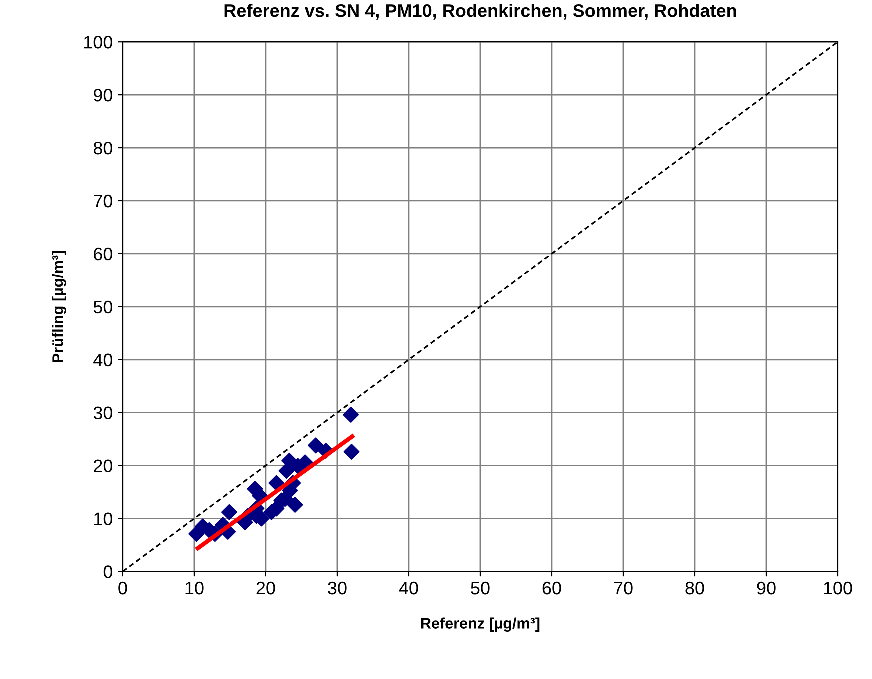 This screenshot has height=679, width=872. What do you see at coordinates (195, 588) in the screenshot?
I see `x-tick-label: 10` at bounding box center [195, 588].